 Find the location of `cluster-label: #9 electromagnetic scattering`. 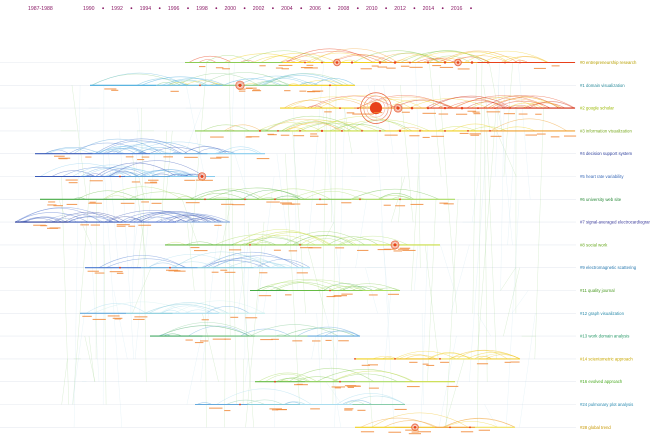

cluster-label: #9 electromagnetic scattering is located at coordinates (608, 267).